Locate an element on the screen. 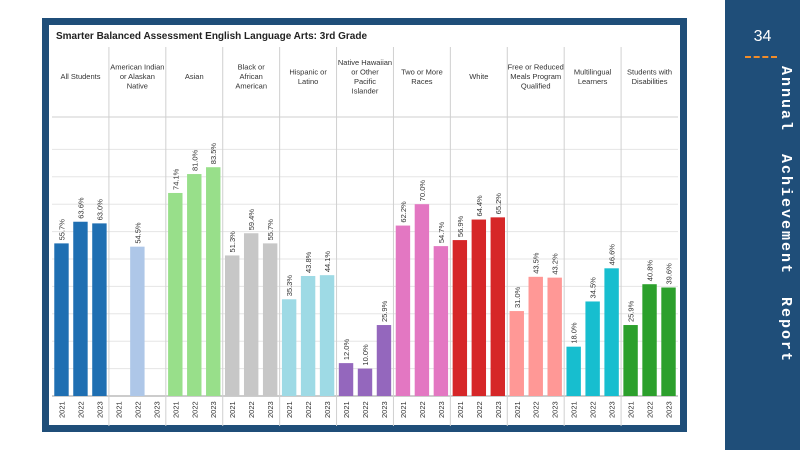 This screenshot has height=450, width=800. group-label: White is located at coordinates (478, 76).